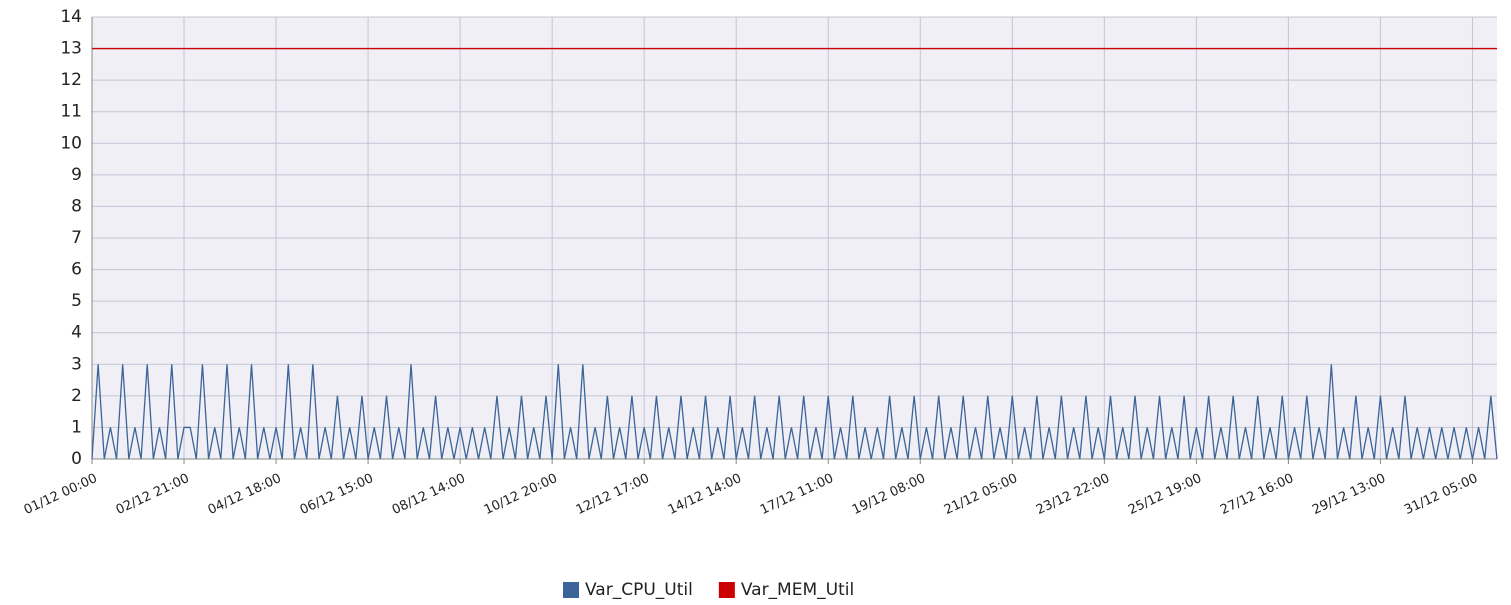 The height and width of the screenshot is (605, 1511). Describe the element at coordinates (889, 494) in the screenshot. I see `x-tick-label: 19/12 08:00` at that location.